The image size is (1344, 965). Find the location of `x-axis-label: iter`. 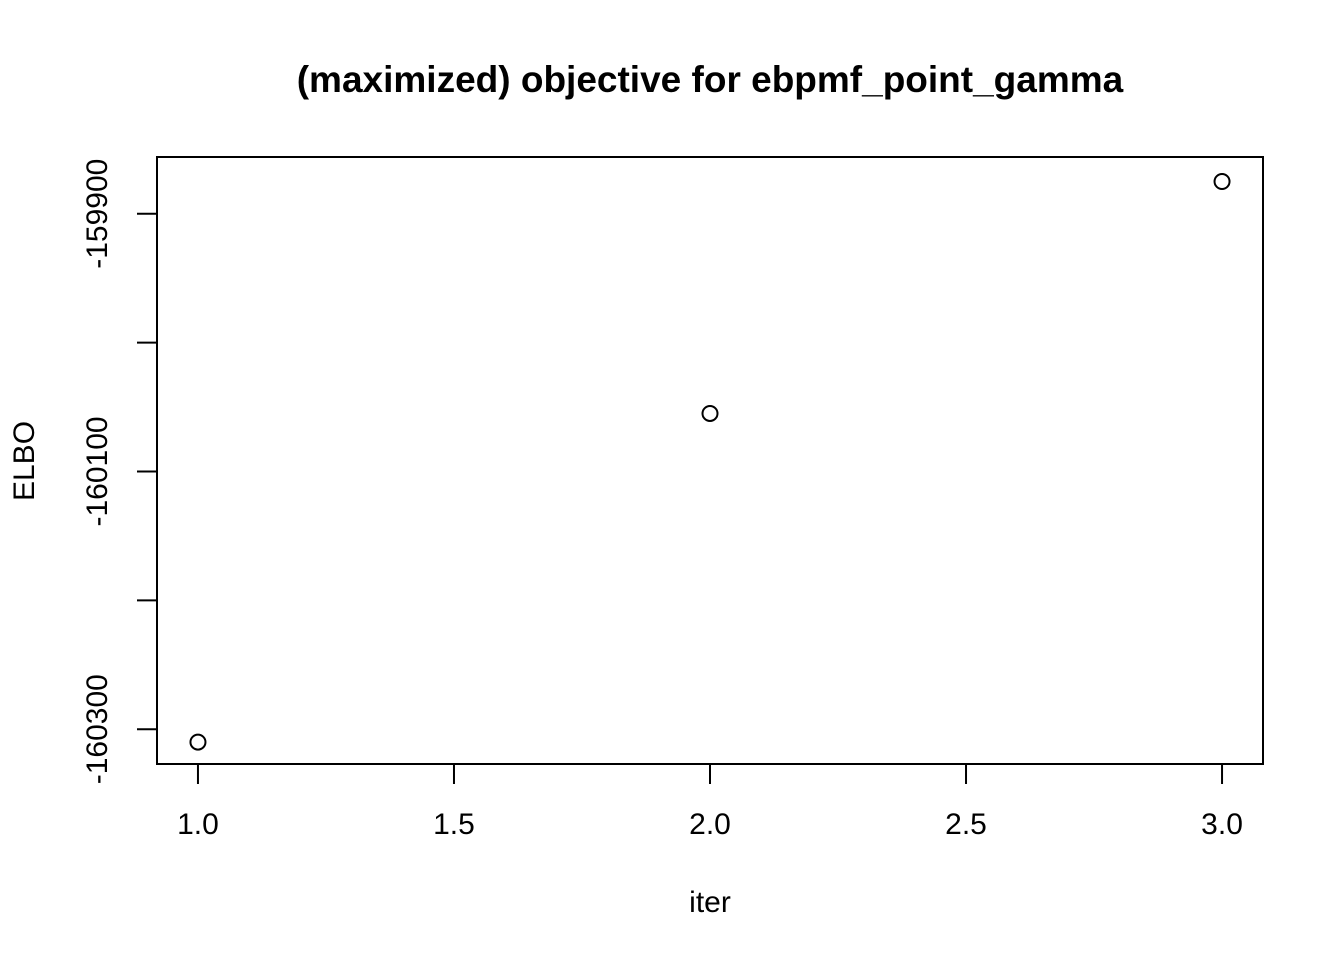

x-axis-label: iter is located at coordinates (710, 902).